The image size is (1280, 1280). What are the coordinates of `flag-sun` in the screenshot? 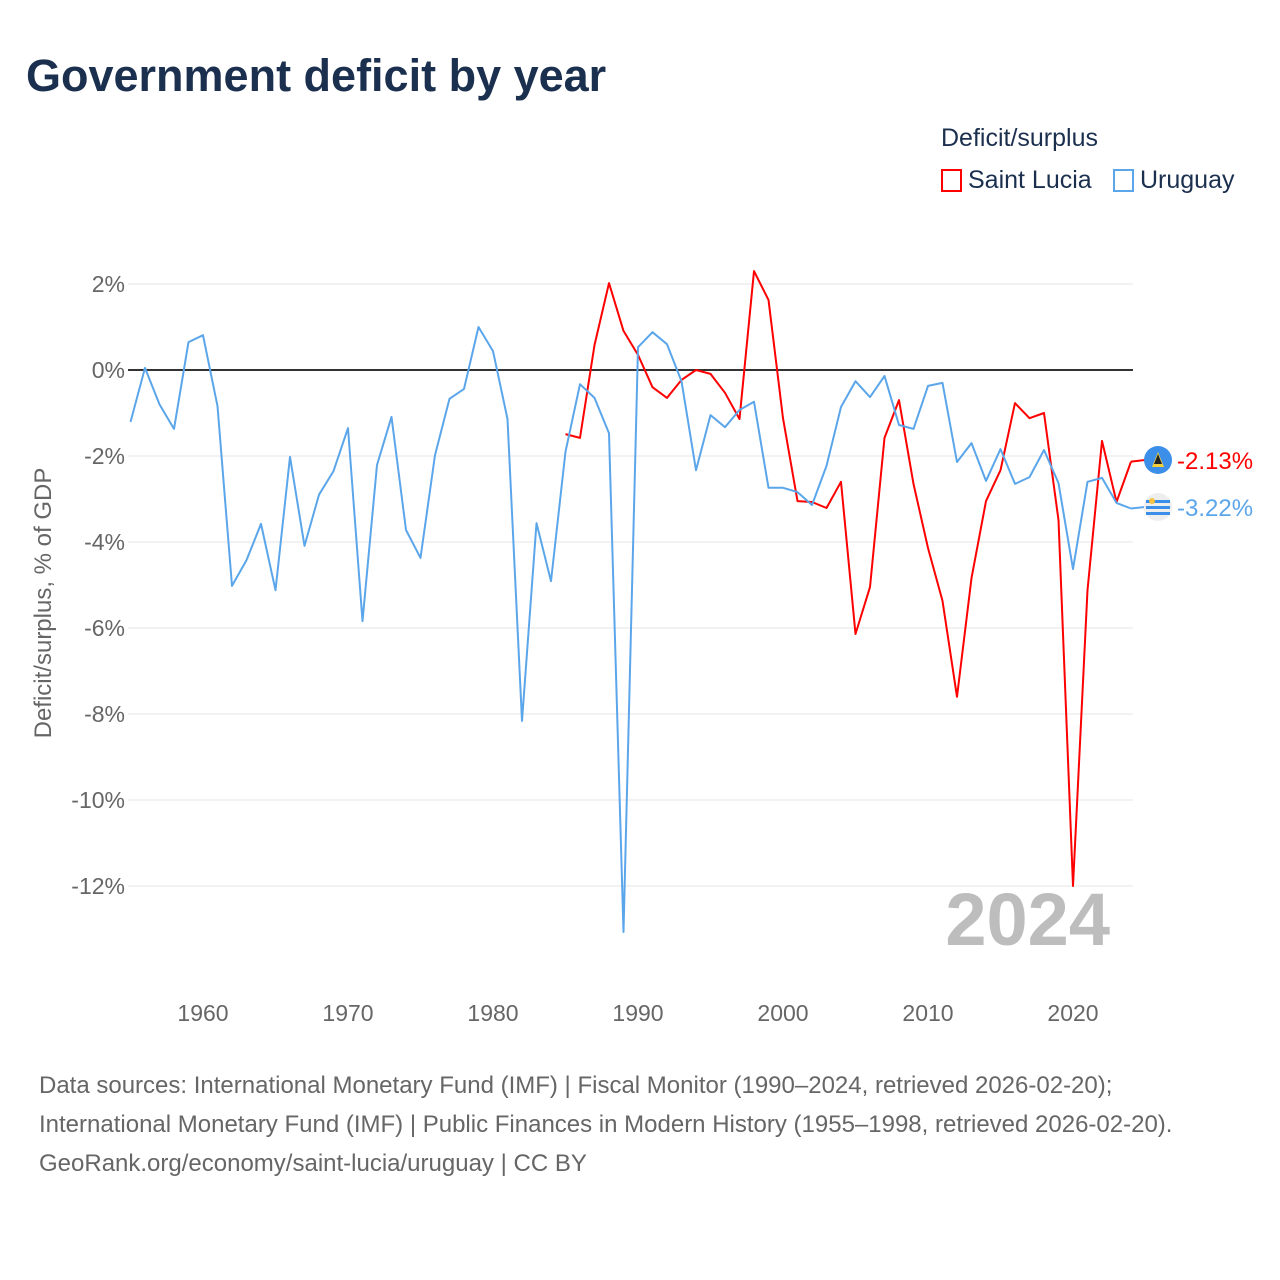 It's located at (1152, 501).